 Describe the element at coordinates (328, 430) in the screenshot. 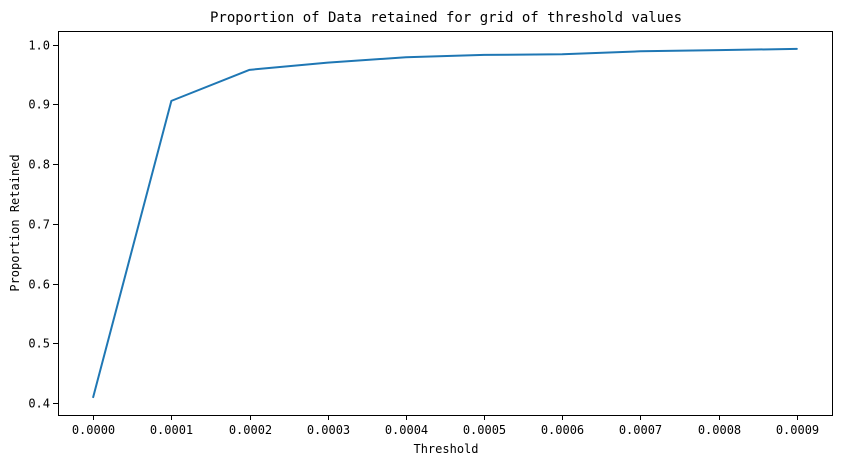

I see `x-tick-label: 0.0003` at that location.